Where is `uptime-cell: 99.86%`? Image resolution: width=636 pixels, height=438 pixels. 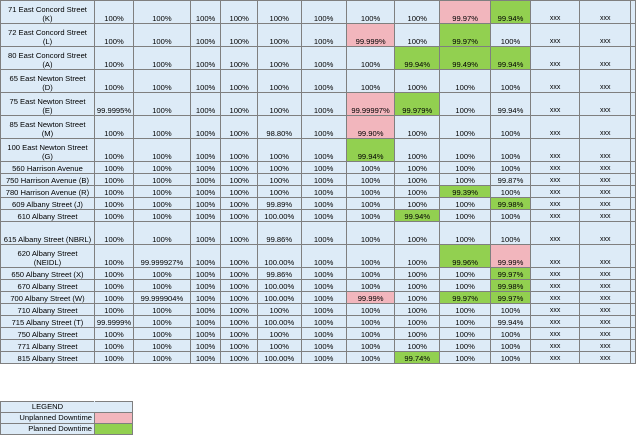
uptime-cell: 99.86% is located at coordinates (279, 233).